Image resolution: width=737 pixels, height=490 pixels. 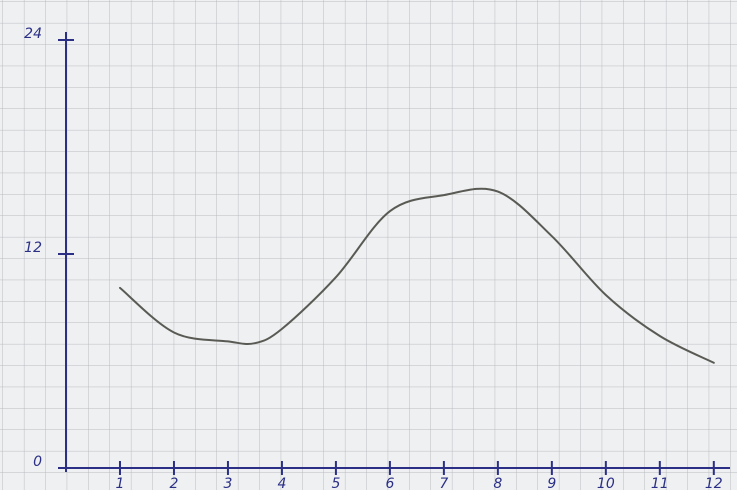 I want to click on x-tick-label: 10, so click(x=606, y=483).